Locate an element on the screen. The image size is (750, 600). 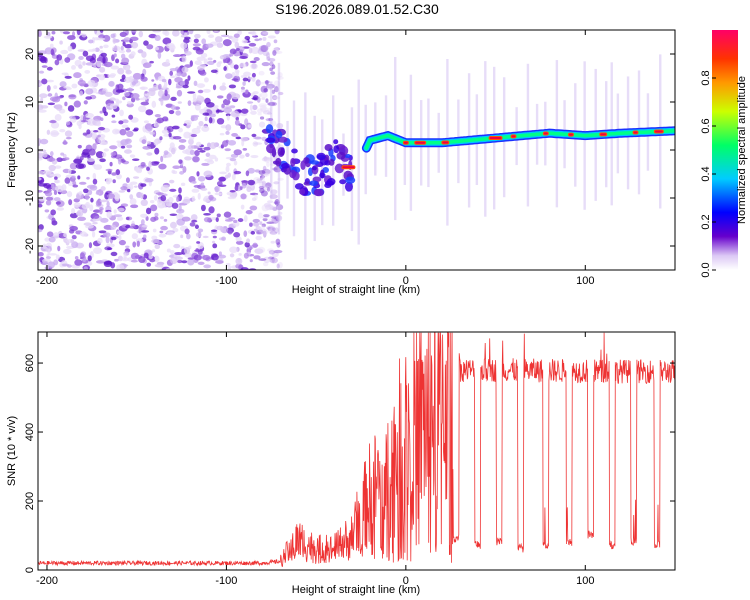
heatmap-signal-peak-core is located at coordinates (405, 142).